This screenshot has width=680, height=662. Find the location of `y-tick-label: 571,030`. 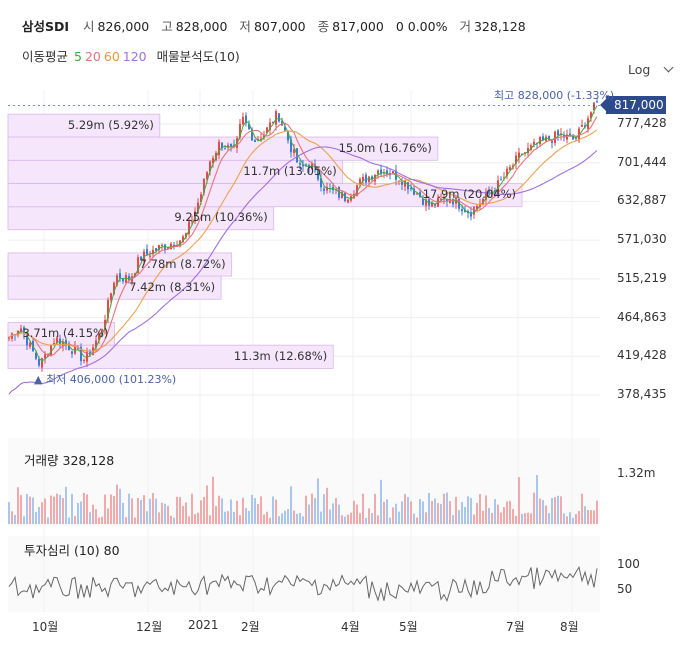

y-tick-label: 571,030 is located at coordinates (642, 239).